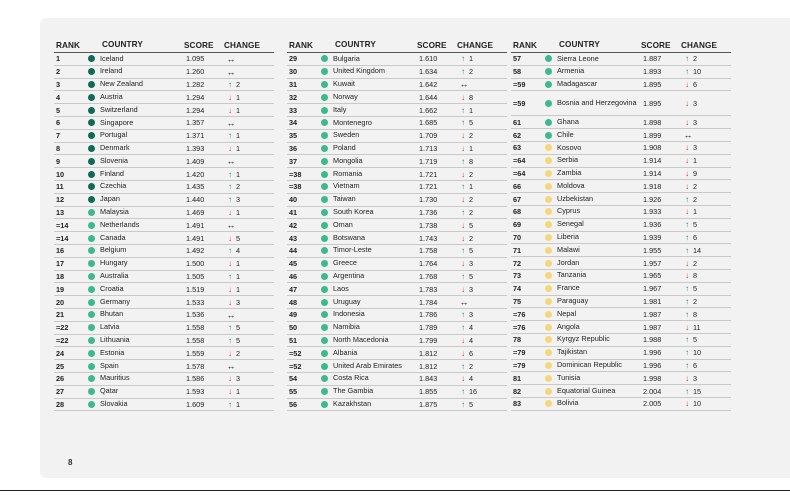  What do you see at coordinates (110, 327) in the screenshot?
I see `country-cell: Latvia` at bounding box center [110, 327].